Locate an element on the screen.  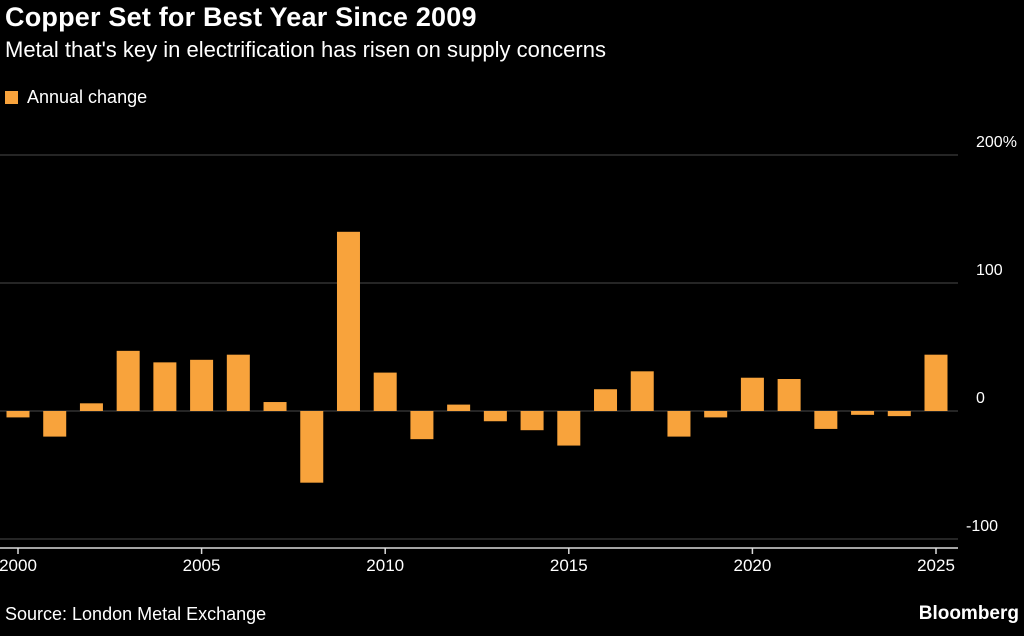
x-axis-label: 2025 is located at coordinates (936, 565).